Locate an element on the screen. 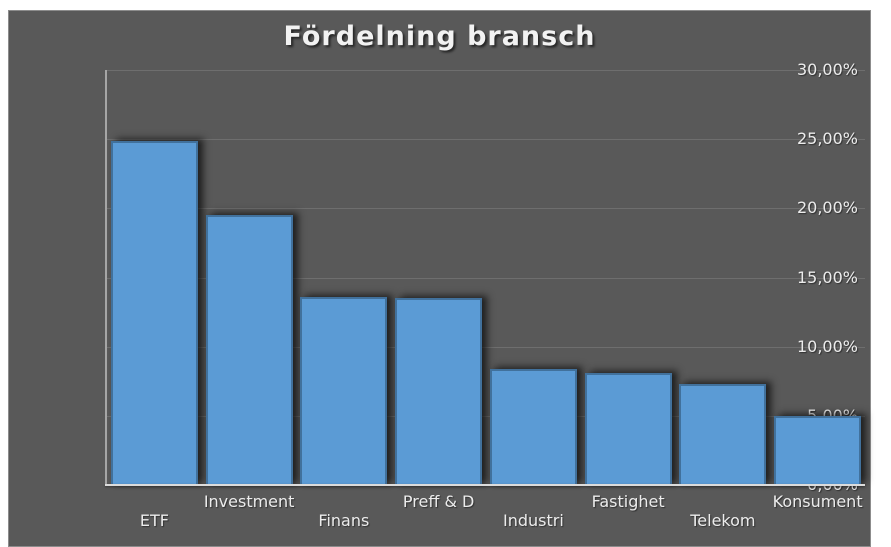 This screenshot has height=547, width=891. x-axis-line is located at coordinates (485, 485).